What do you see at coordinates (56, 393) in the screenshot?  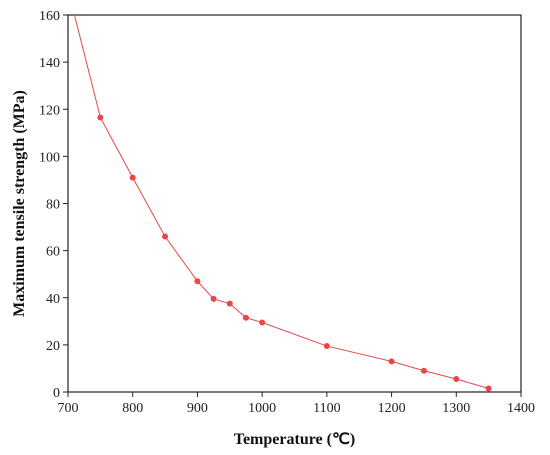 I see `y-tick-label: 0` at bounding box center [56, 393].